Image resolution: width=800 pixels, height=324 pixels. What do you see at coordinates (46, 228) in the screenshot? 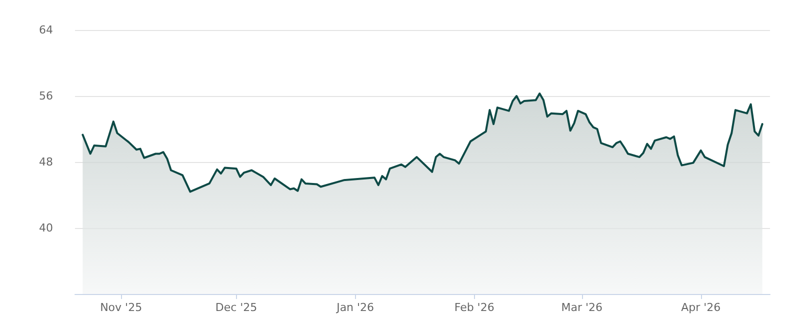
I see `y-tick-label: 40` at bounding box center [46, 228].